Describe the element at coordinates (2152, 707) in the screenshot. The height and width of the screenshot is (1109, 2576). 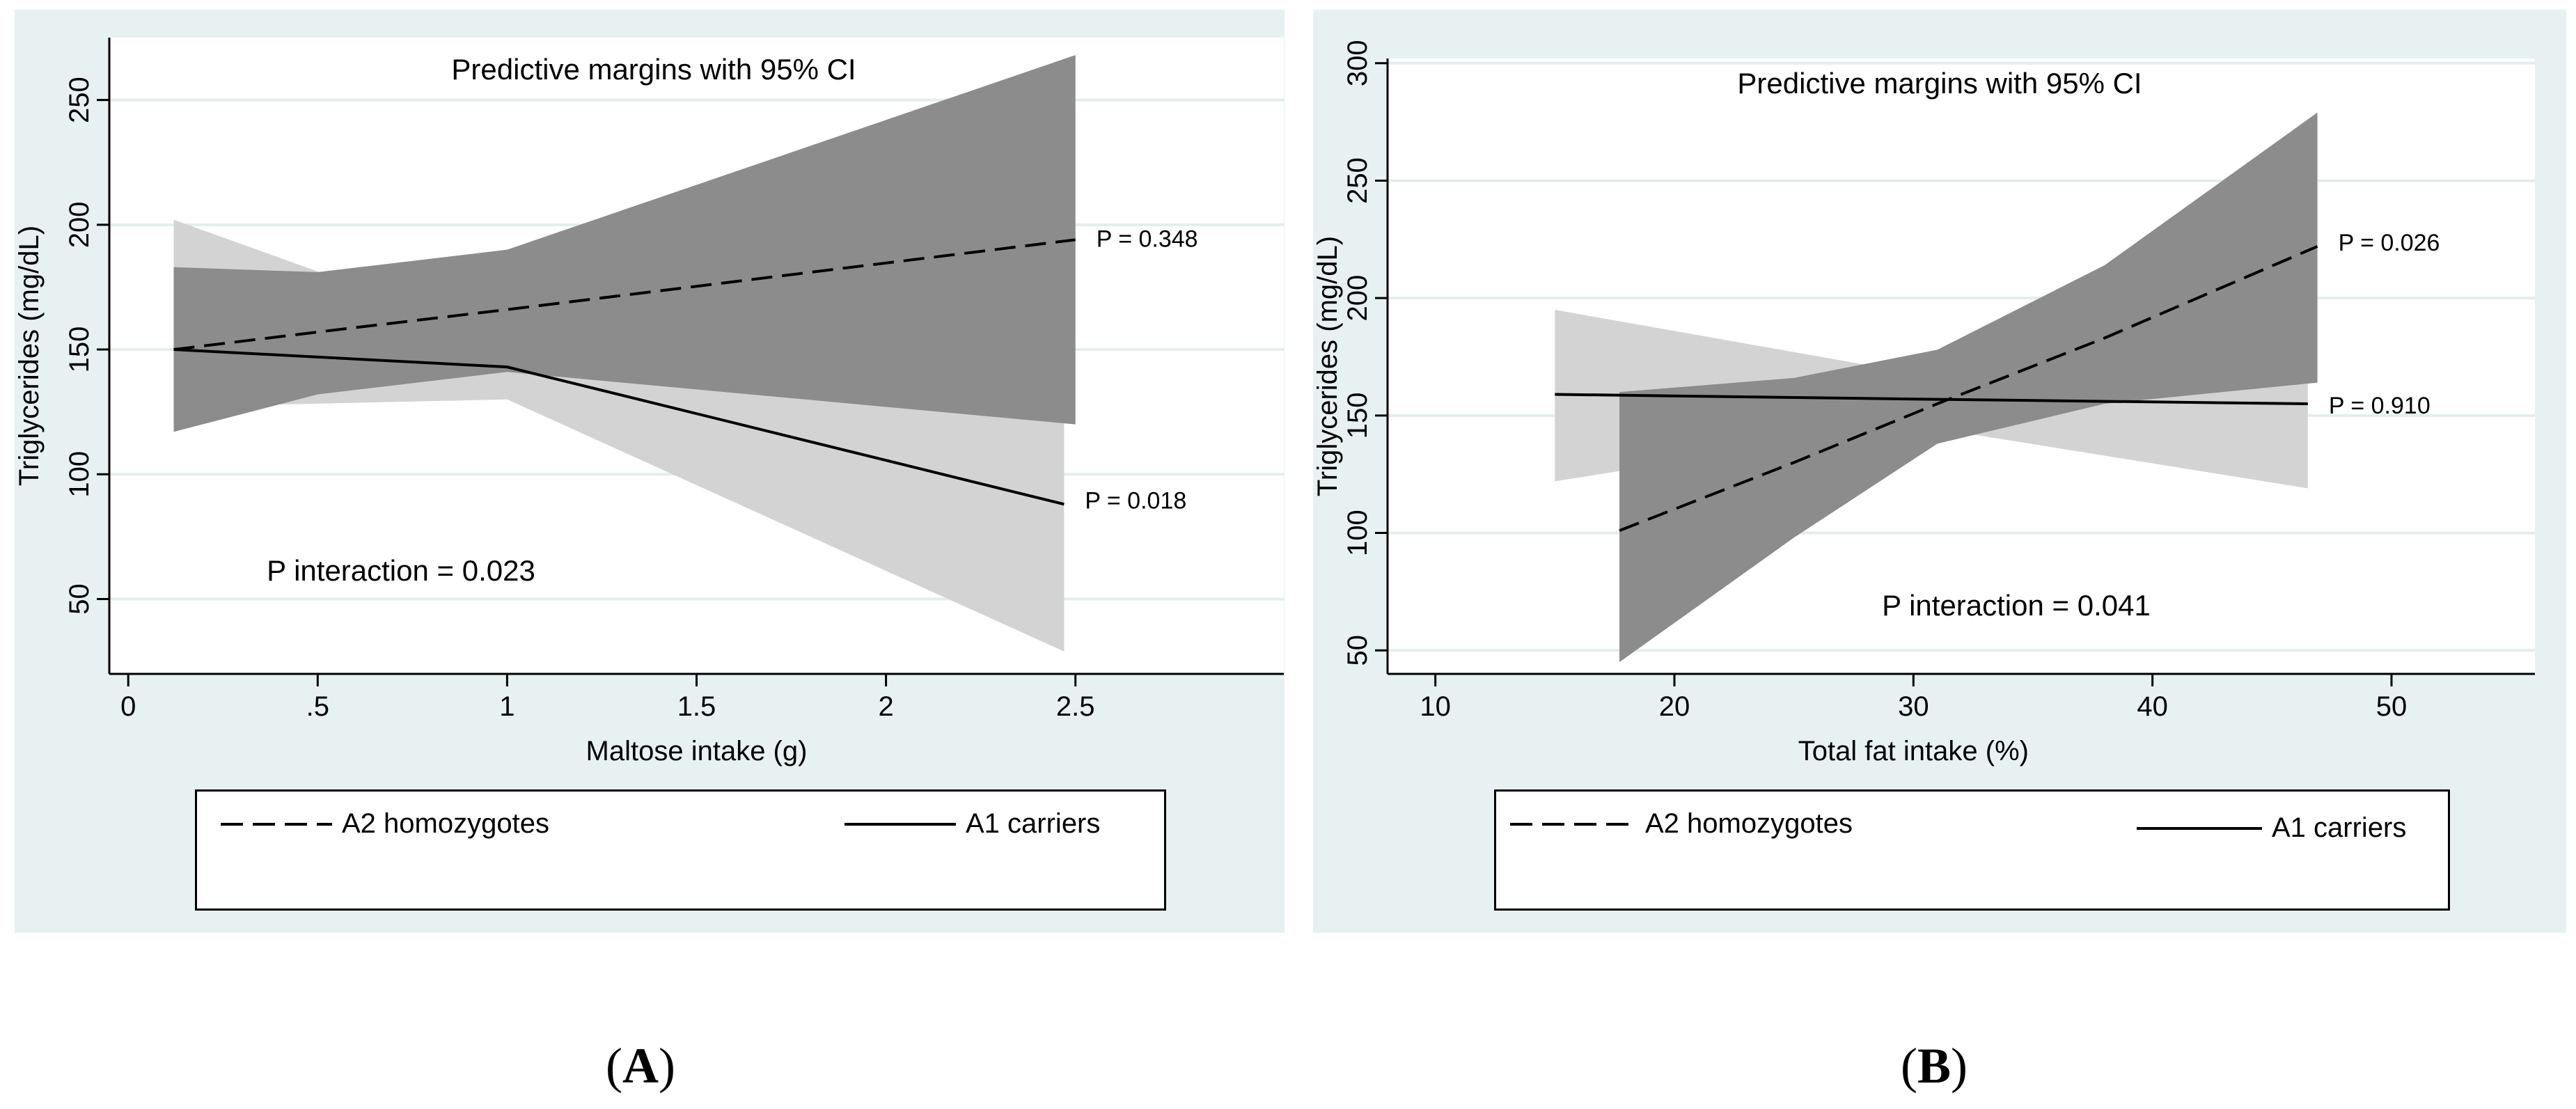
I see `x-tick-label: 40` at that location.